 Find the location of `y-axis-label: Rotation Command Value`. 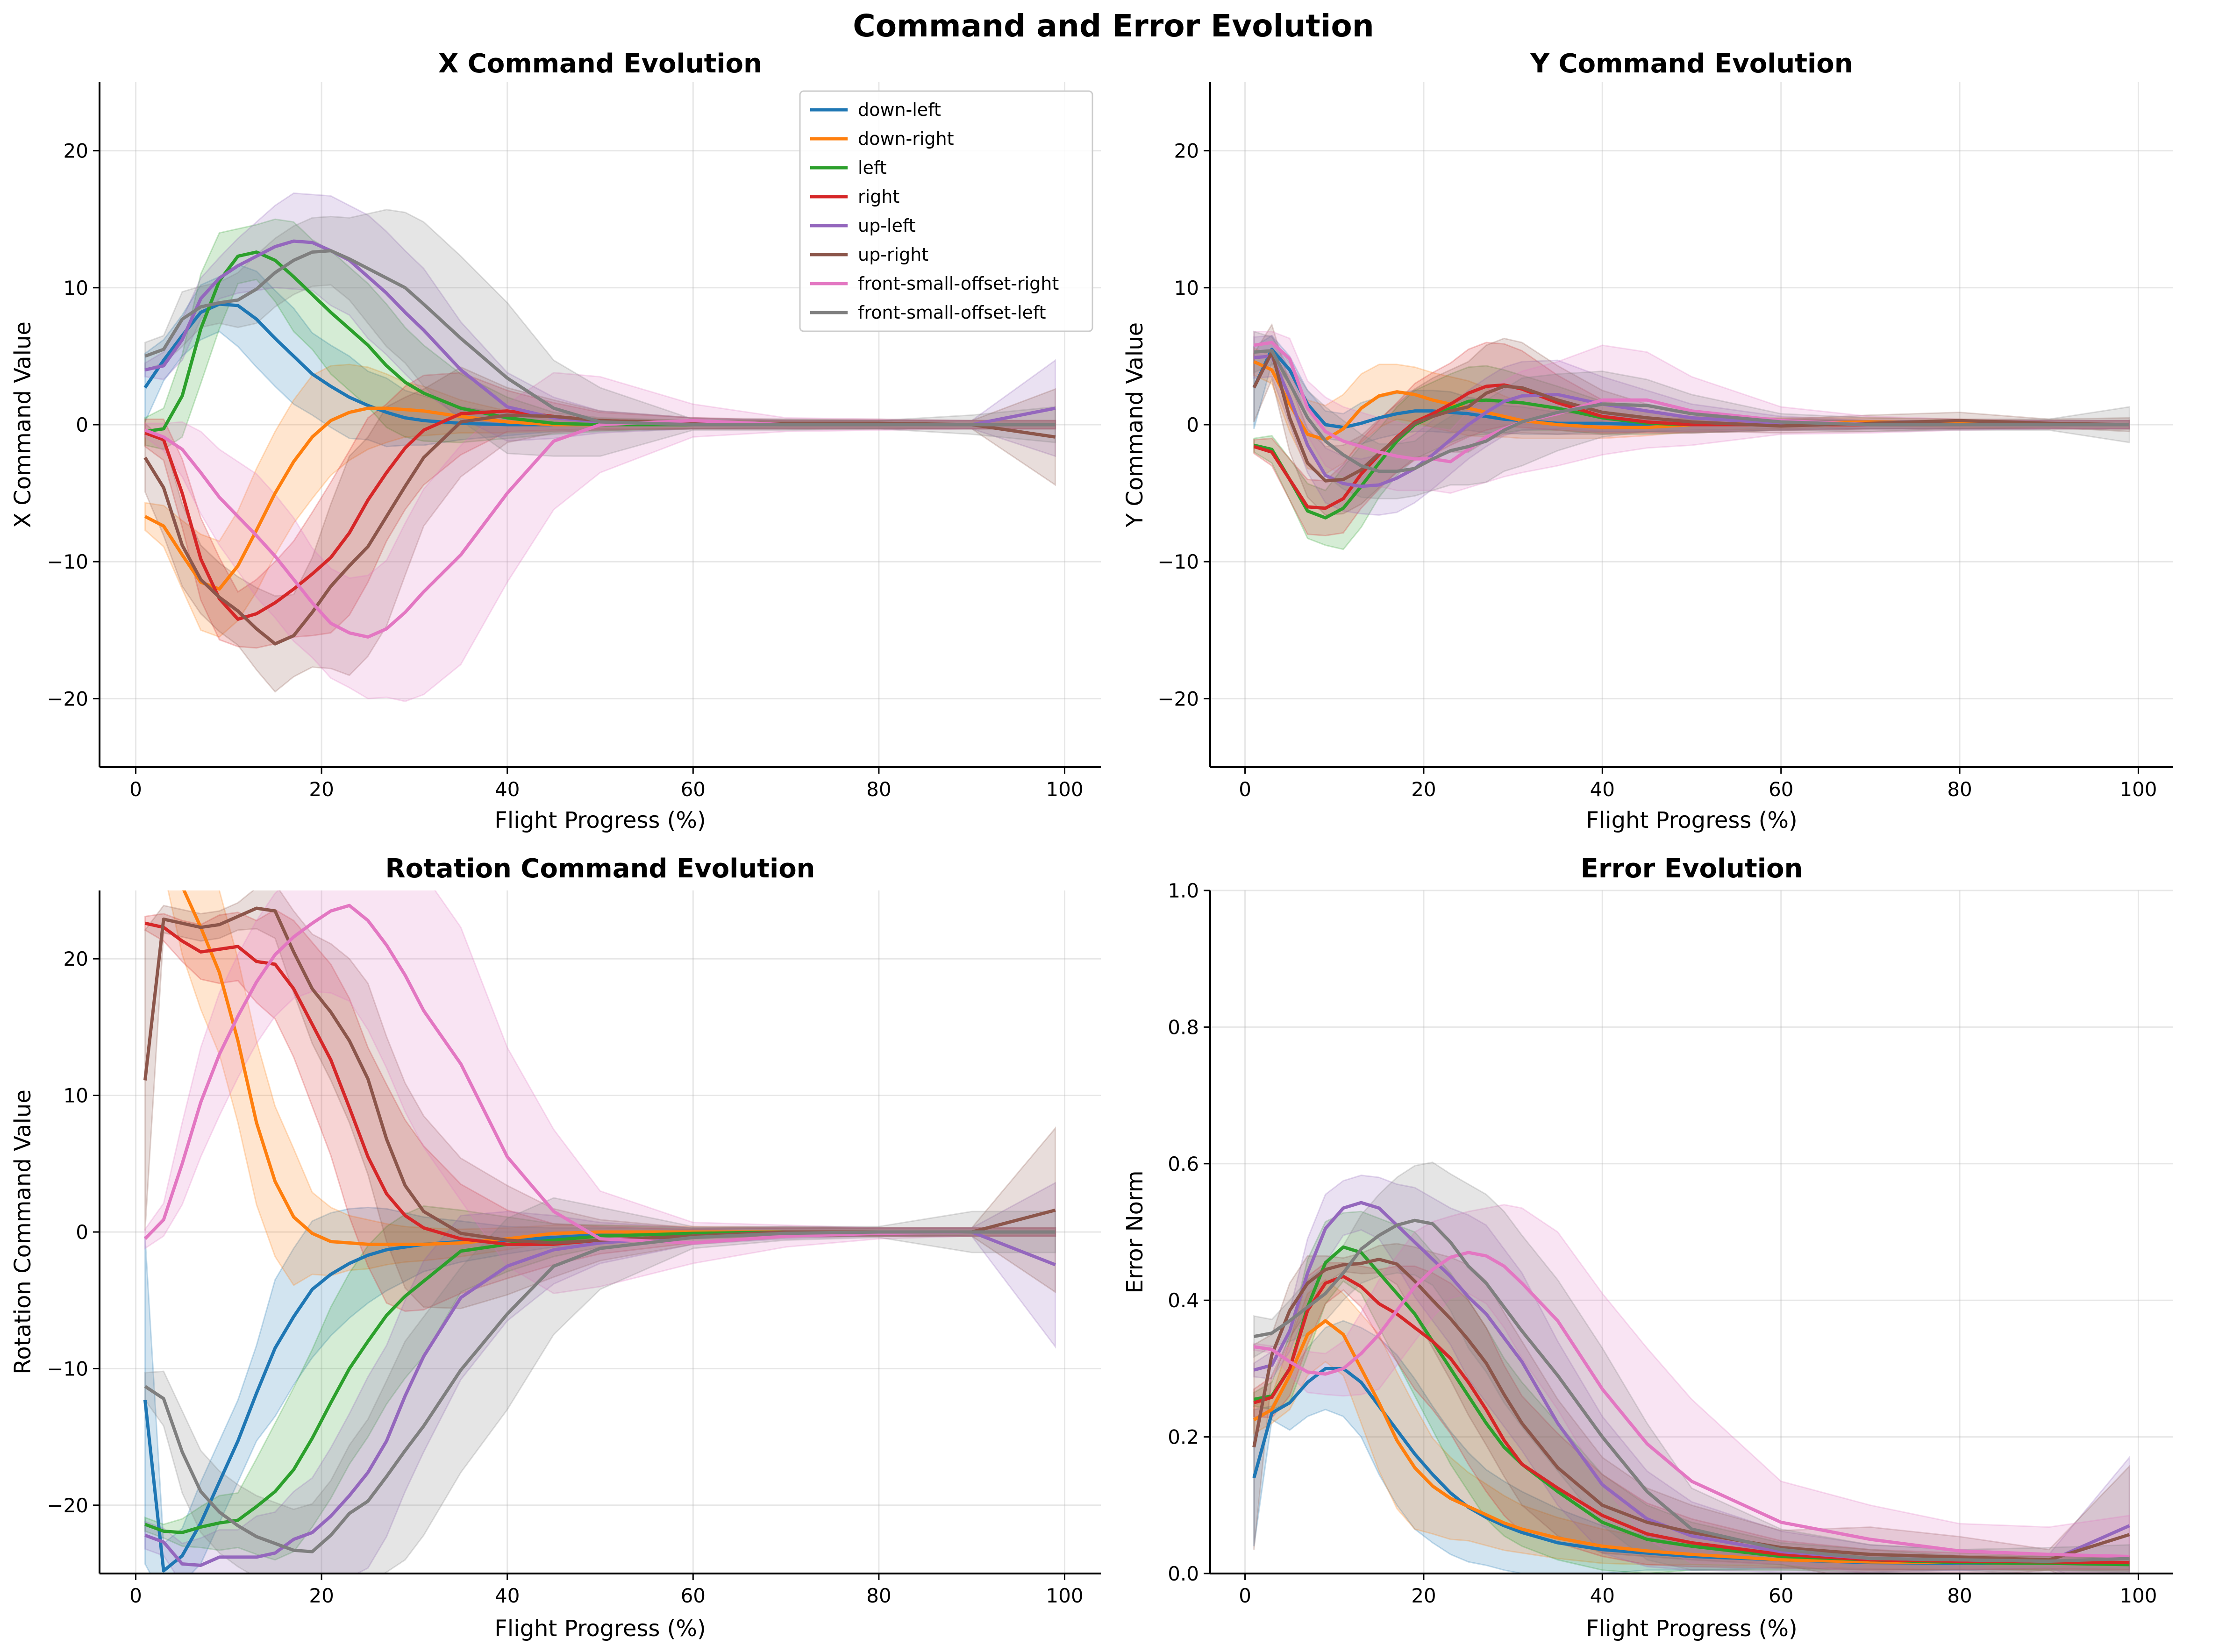

y-axis-label: Rotation Command Value is located at coordinates (23, 1231).